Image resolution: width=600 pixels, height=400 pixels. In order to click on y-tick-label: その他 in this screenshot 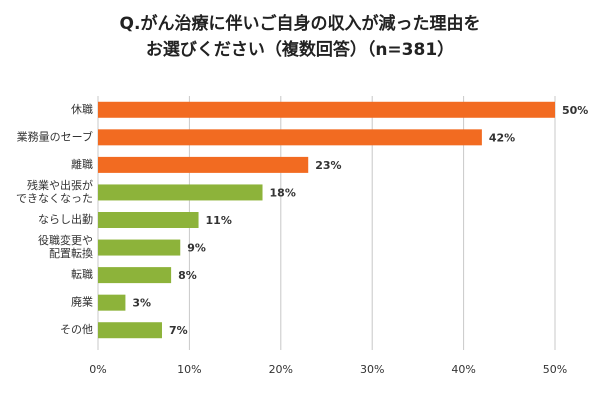, I will do `click(76, 329)`.